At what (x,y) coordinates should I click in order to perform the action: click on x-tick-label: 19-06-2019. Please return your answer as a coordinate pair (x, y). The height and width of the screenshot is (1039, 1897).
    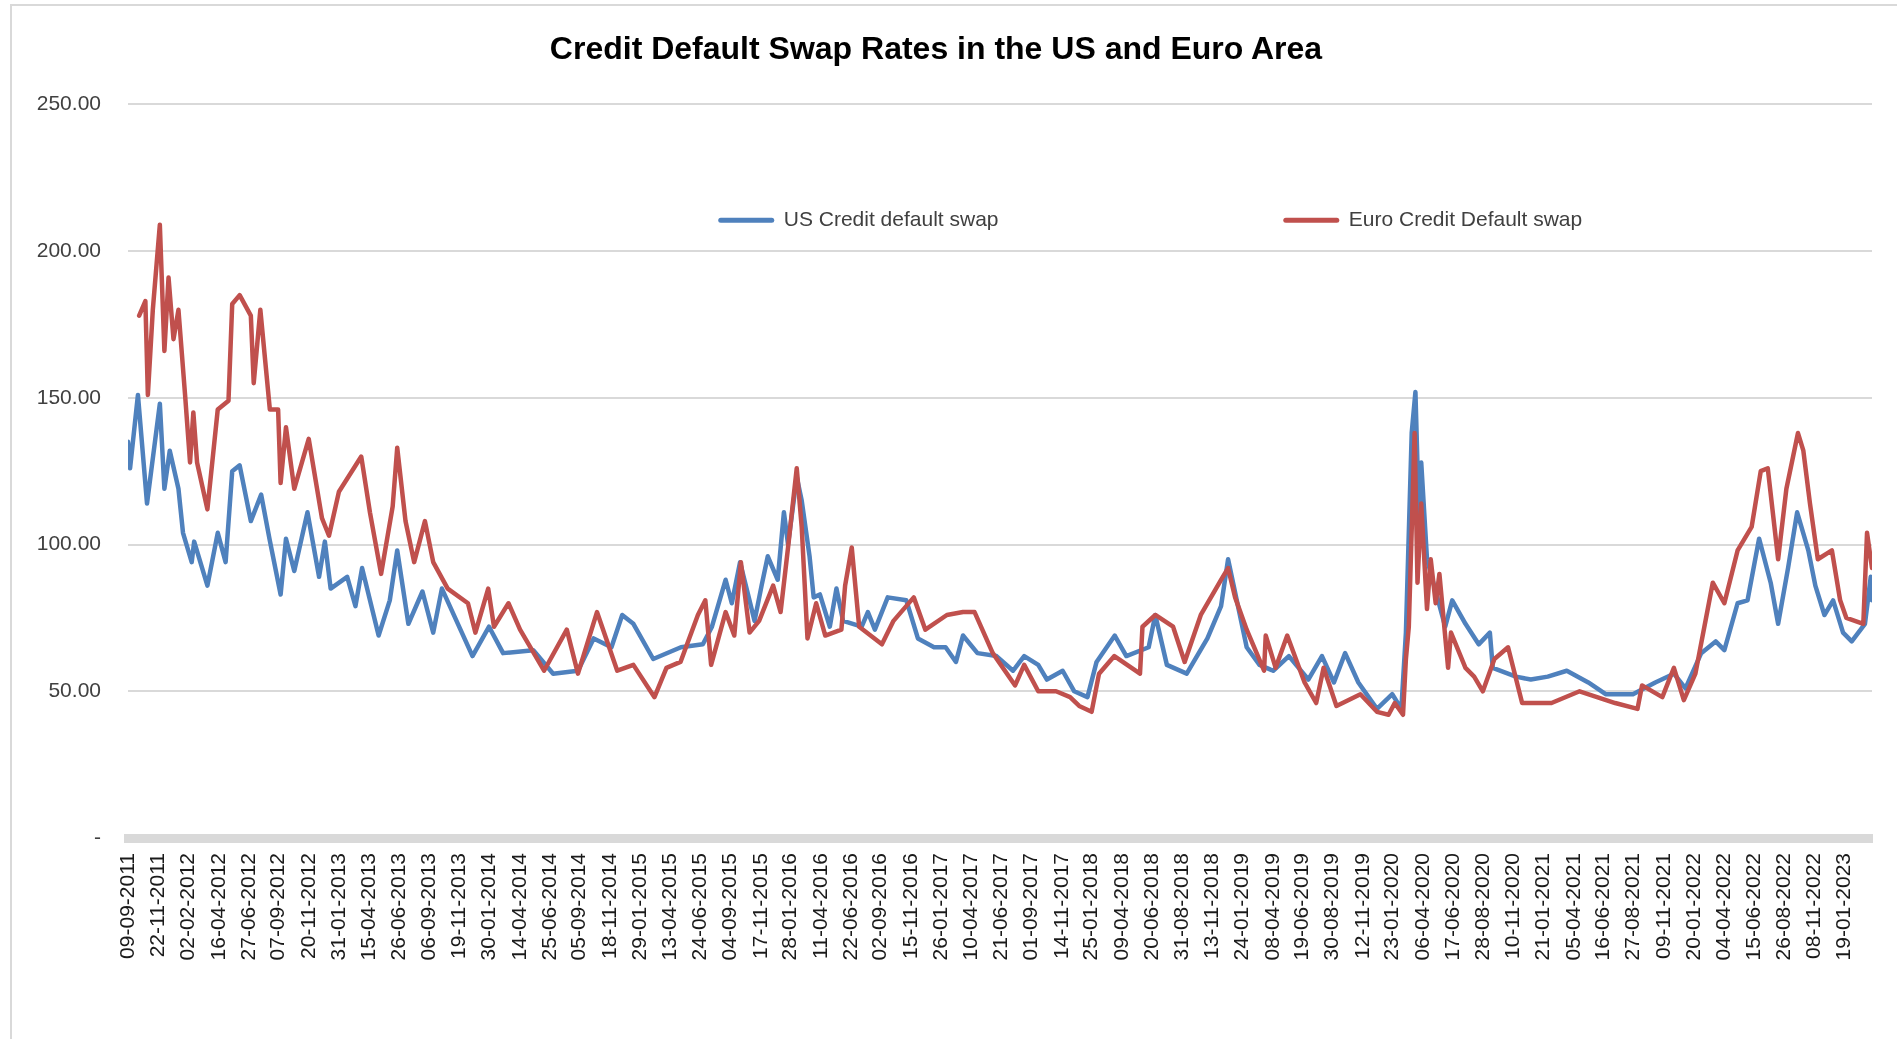
    Looking at the image, I should click on (1301, 907).